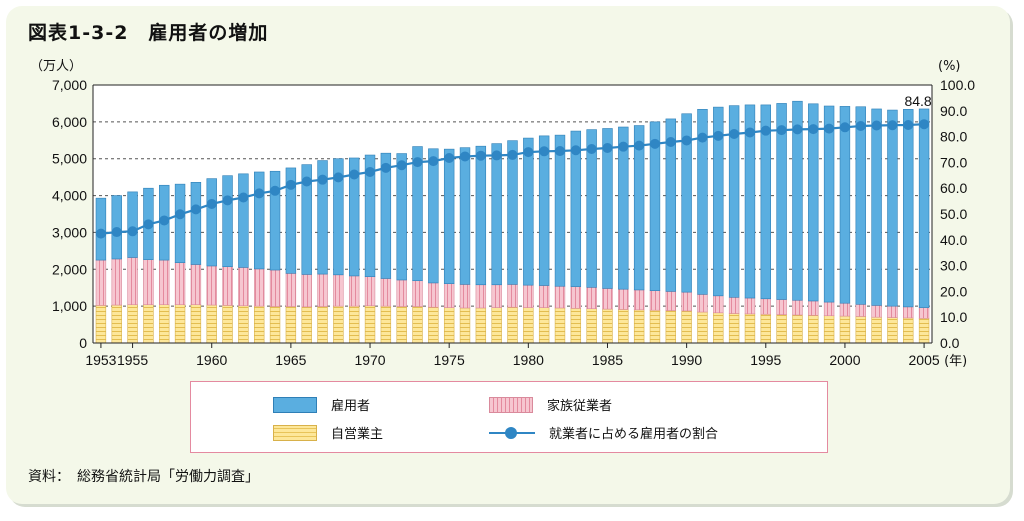 The image size is (1024, 521). I want to click on legend-item-self: 自営業主, so click(328, 432).